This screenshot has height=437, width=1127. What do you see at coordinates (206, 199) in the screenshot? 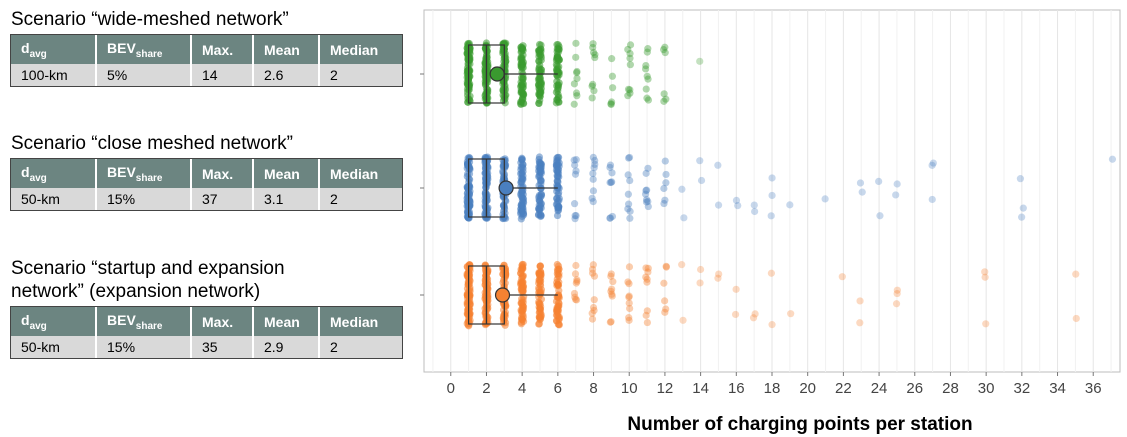
I see `table-row: 50-km 15% 37 3.1 2` at bounding box center [206, 199].